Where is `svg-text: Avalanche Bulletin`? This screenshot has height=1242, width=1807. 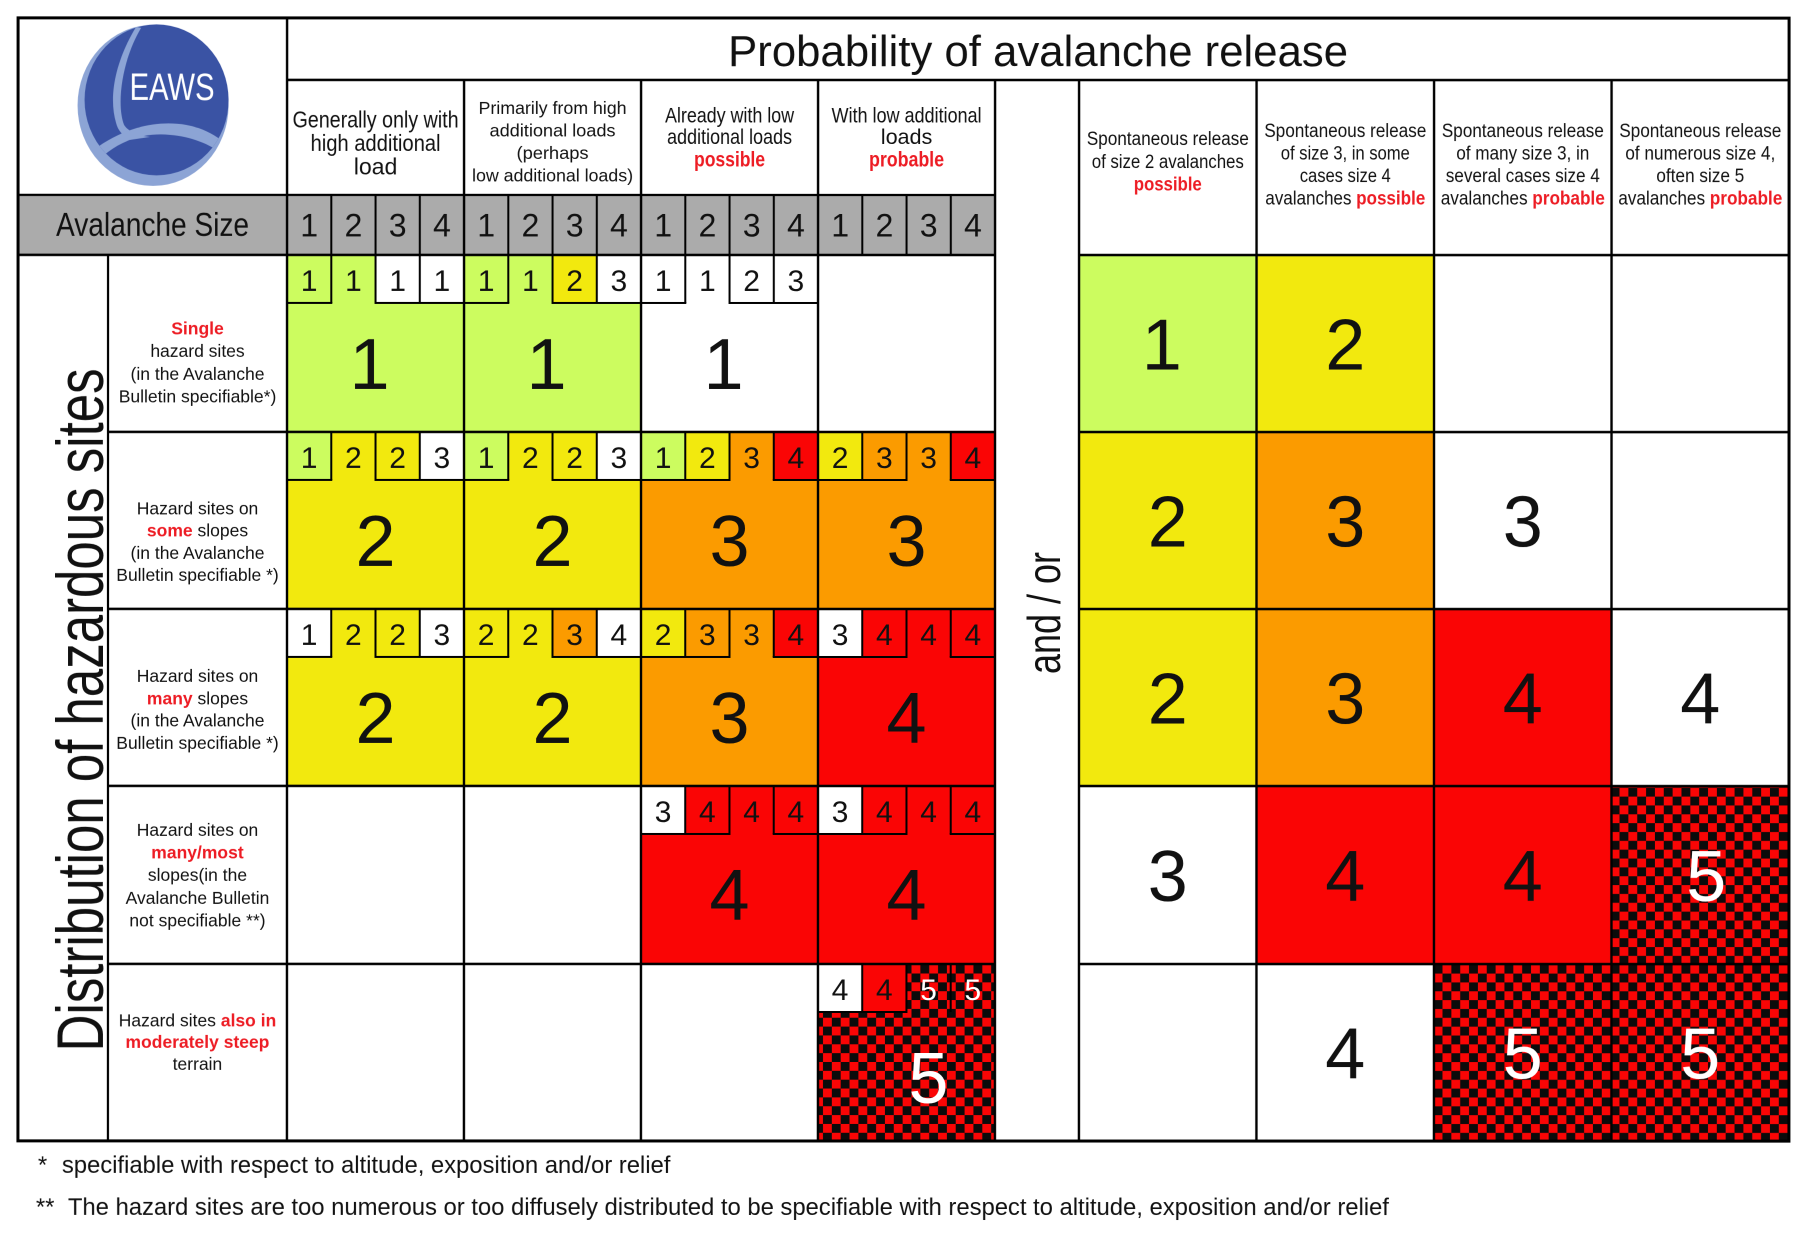
svg-text: Avalanche Bulletin is located at coordinates (198, 898).